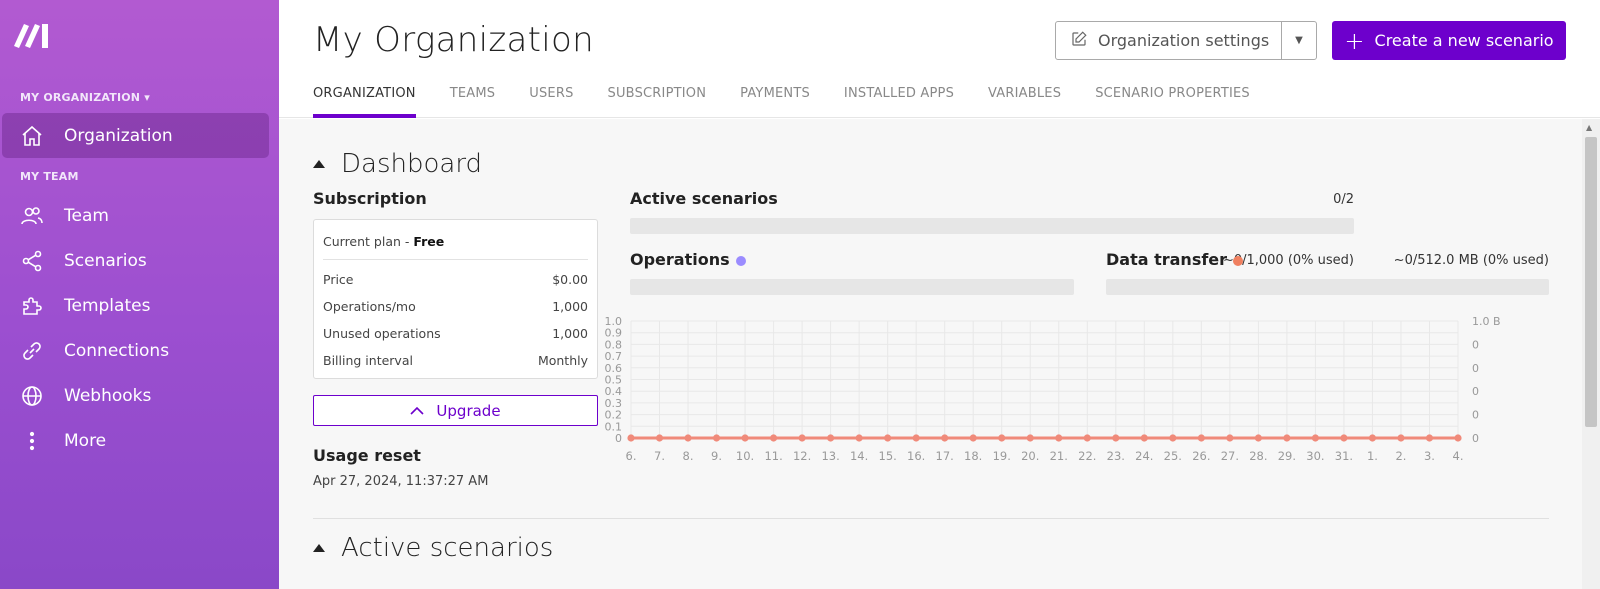  I want to click on organization-settings-button: Organization settings ▼, so click(1186, 40).